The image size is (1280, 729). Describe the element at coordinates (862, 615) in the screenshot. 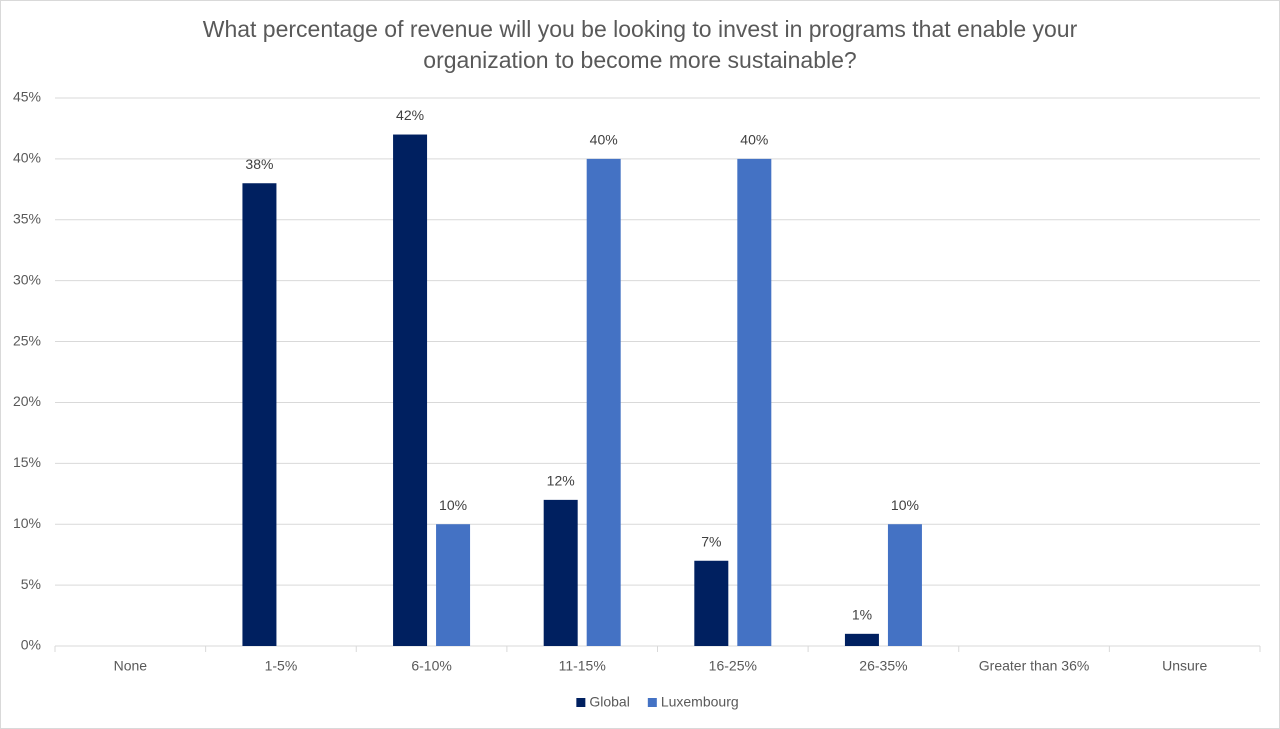

I see `data-label: 1%` at that location.